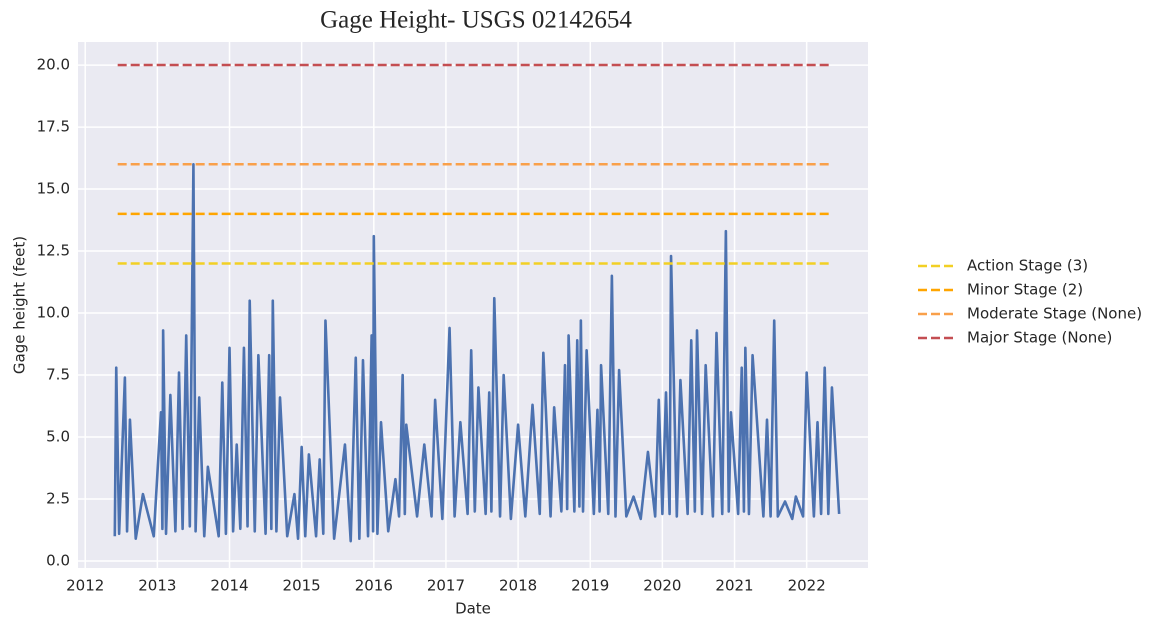 Image resolution: width=1170 pixels, height=633 pixels. What do you see at coordinates (590, 586) in the screenshot?
I see `x-tick-label: 2019` at bounding box center [590, 586].